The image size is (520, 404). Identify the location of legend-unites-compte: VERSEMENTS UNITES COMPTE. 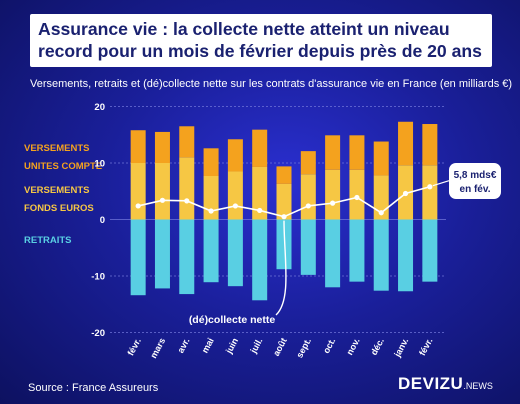
(63, 158).